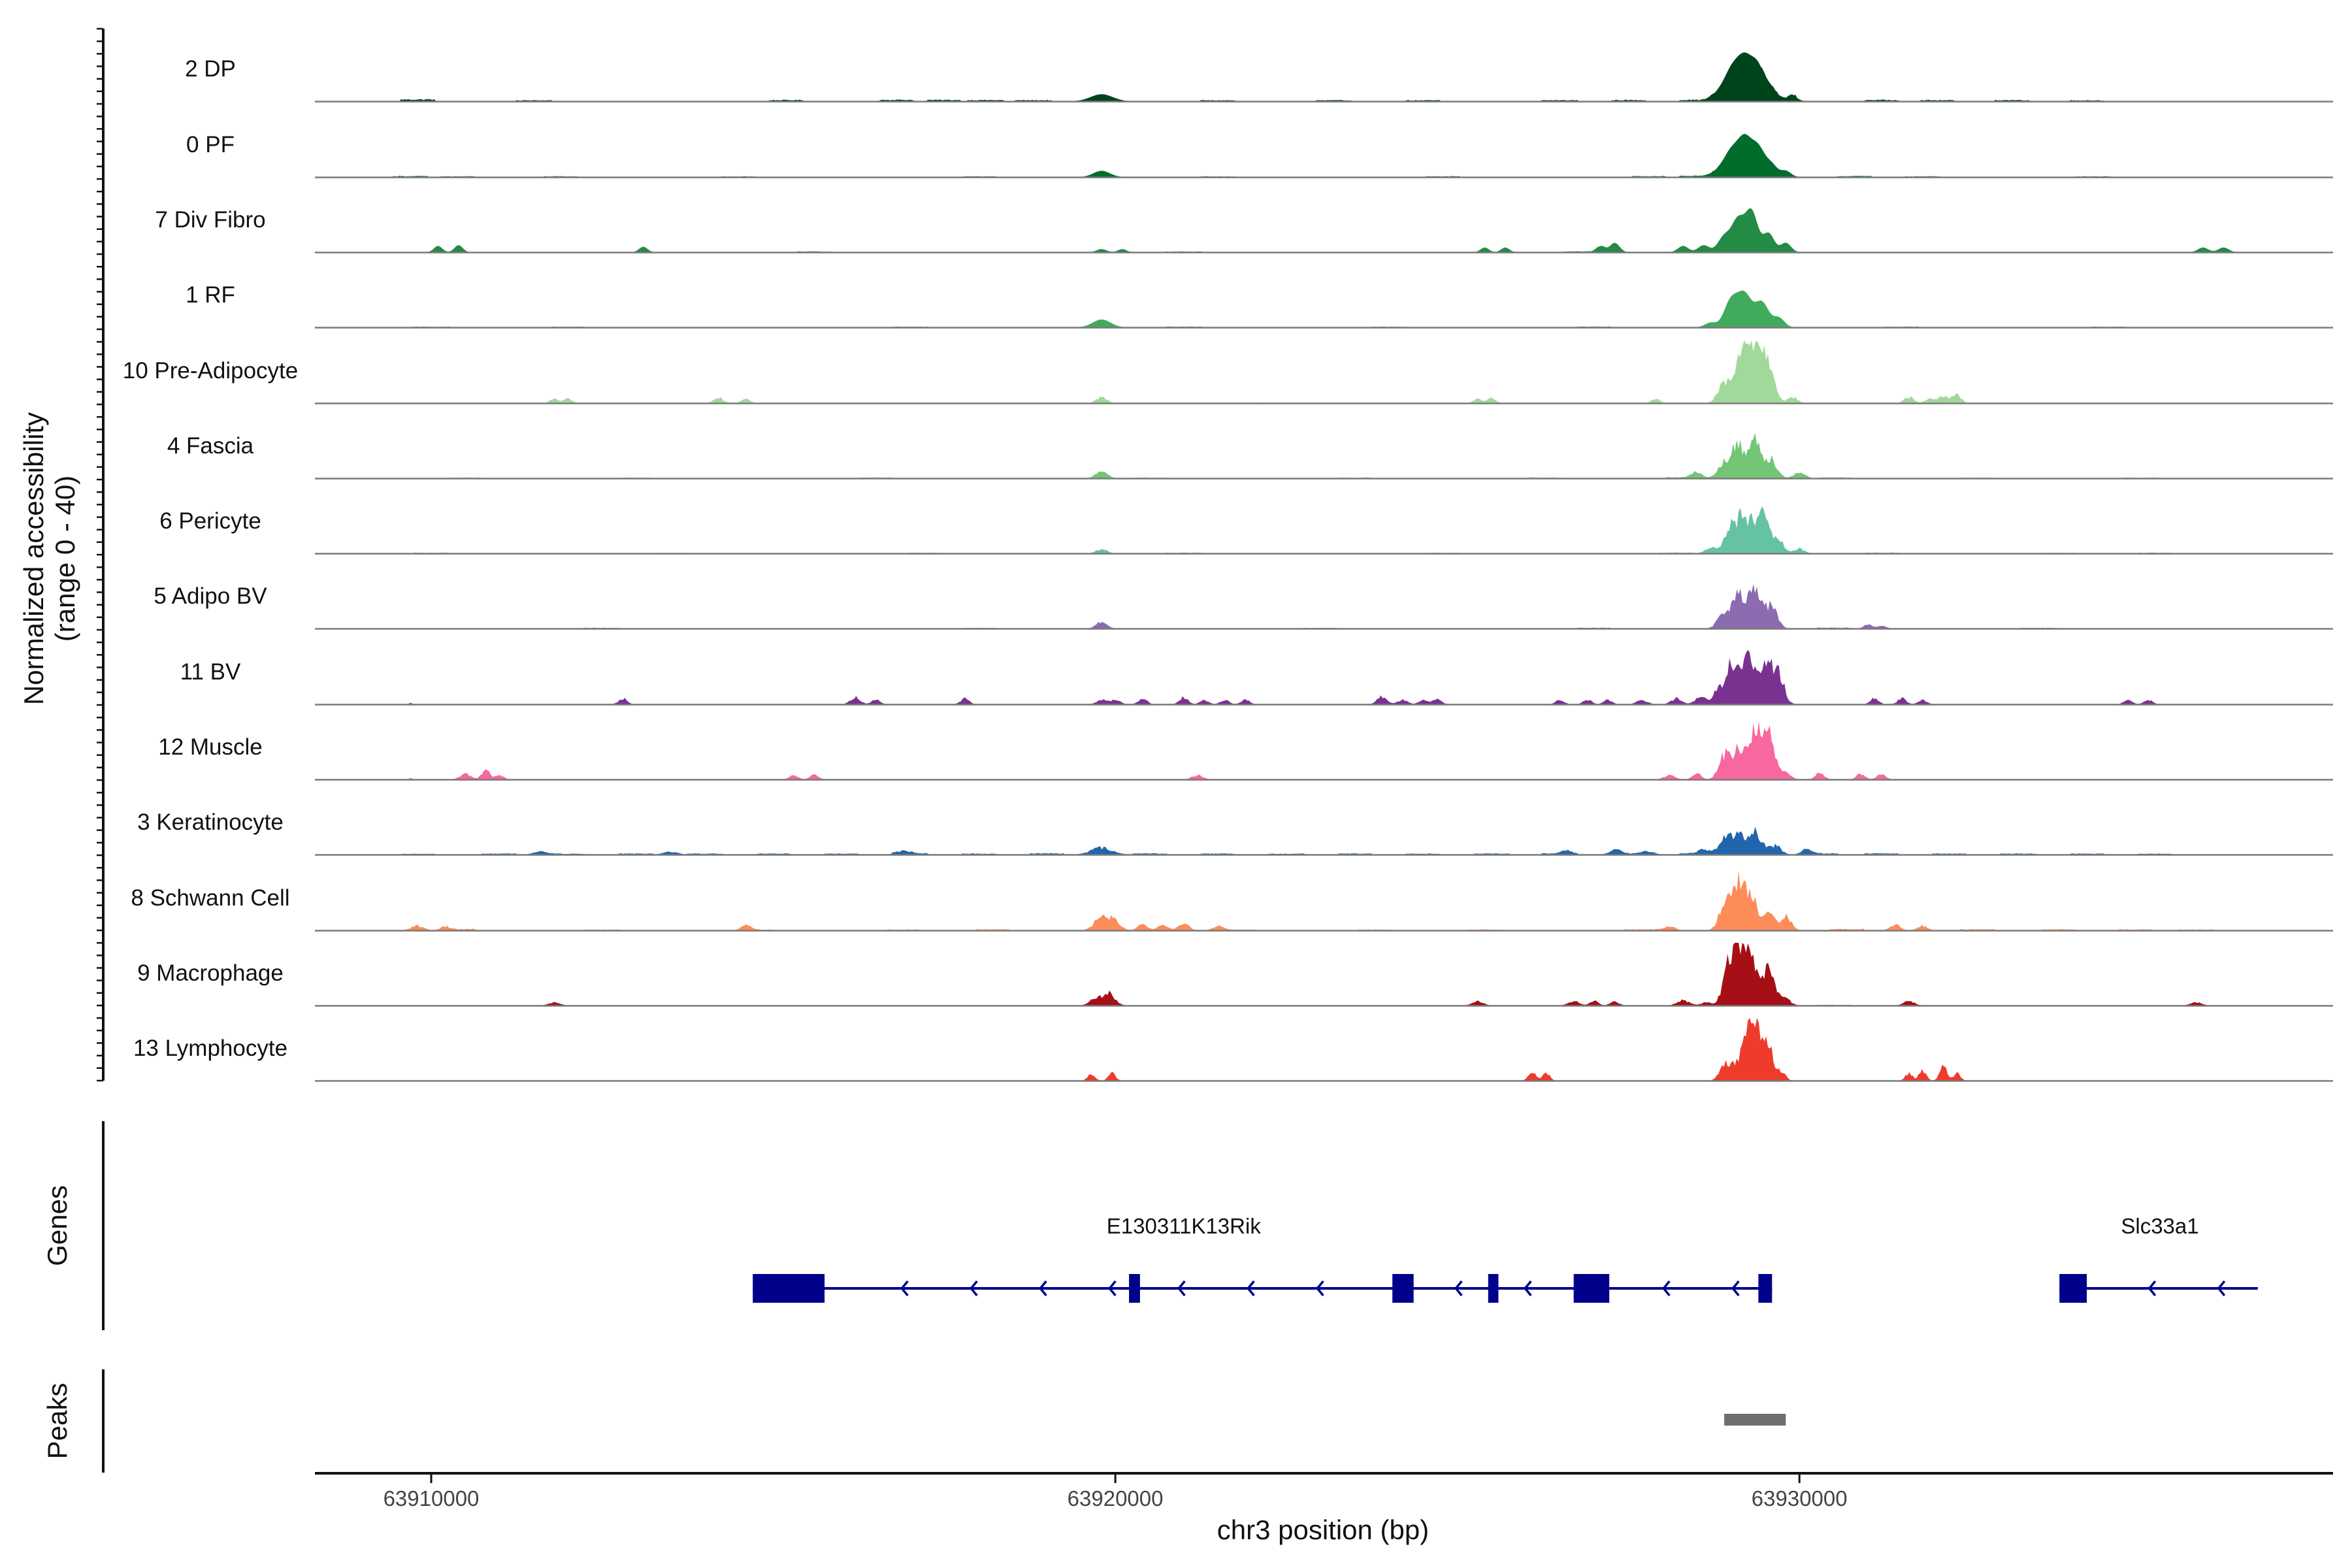  Describe the element at coordinates (210, 220) in the screenshot. I see `track-label: 7 Div Fibro` at that location.